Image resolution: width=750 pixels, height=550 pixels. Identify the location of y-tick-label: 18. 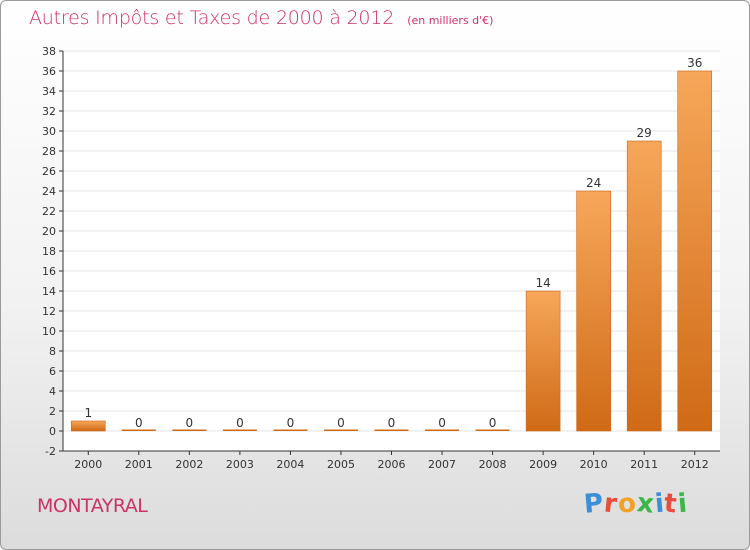
(49, 251).